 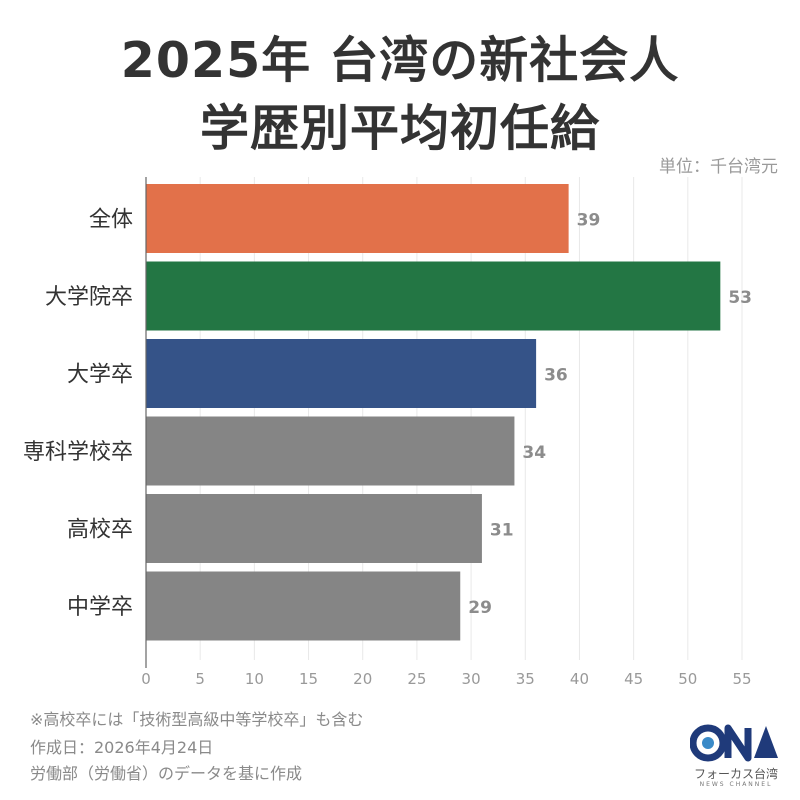 What do you see at coordinates (534, 453) in the screenshot?
I see `value-label: 34` at bounding box center [534, 453].